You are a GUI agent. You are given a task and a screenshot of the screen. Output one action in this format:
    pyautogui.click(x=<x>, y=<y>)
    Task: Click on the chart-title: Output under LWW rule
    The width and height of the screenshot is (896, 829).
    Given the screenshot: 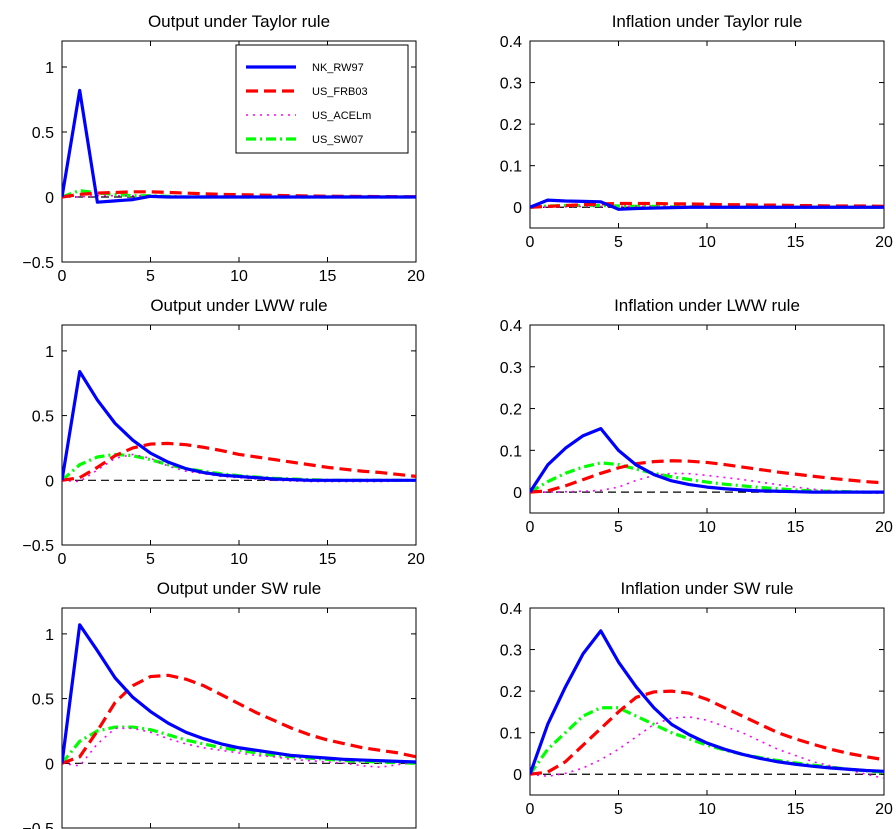 What is the action you would take?
    pyautogui.click(x=238, y=305)
    